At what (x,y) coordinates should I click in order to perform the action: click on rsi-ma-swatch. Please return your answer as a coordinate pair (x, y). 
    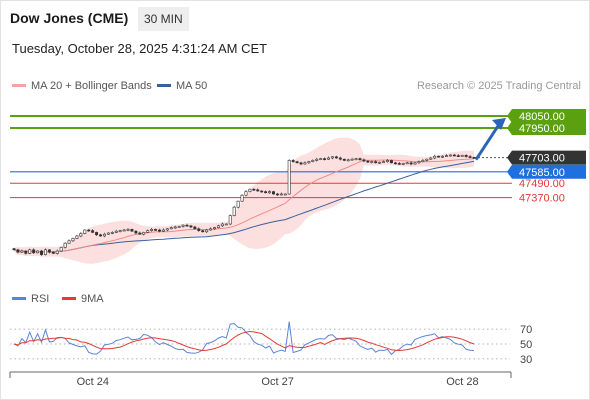
    Looking at the image, I should click on (69, 298).